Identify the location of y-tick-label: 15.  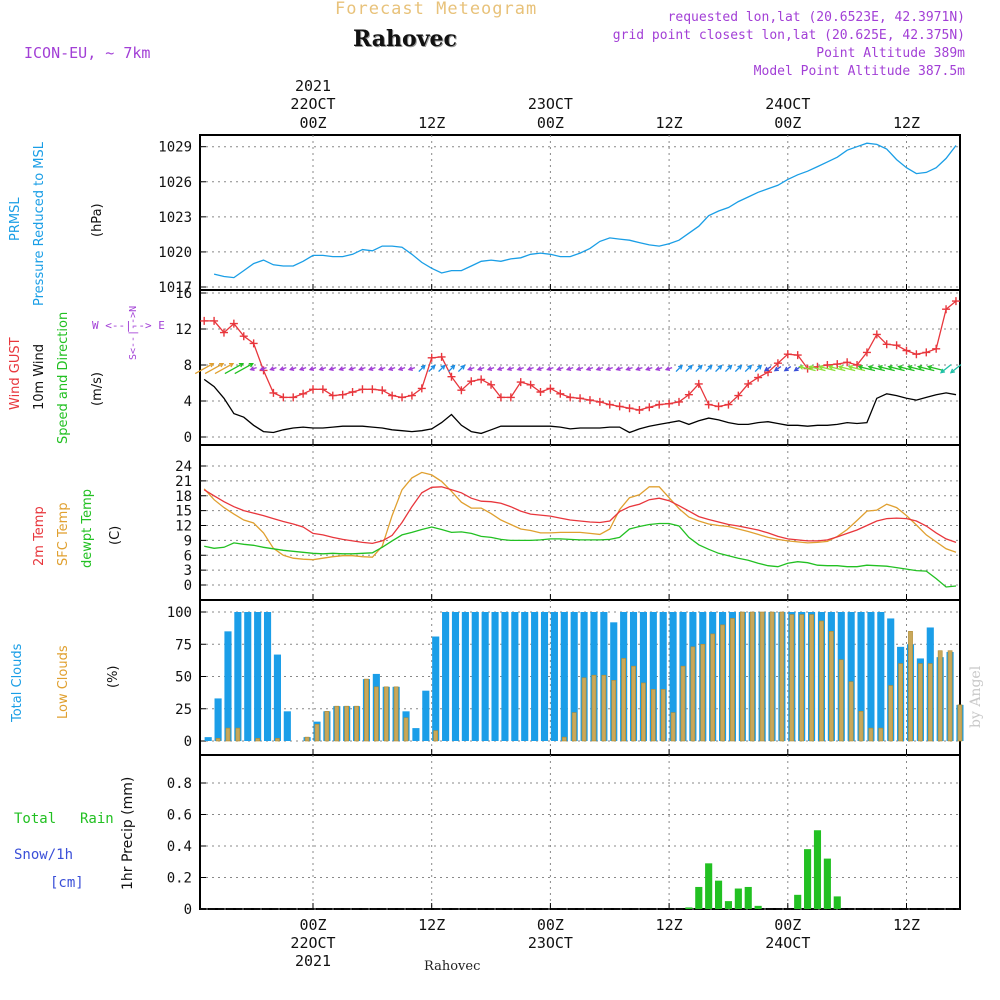
(183, 512).